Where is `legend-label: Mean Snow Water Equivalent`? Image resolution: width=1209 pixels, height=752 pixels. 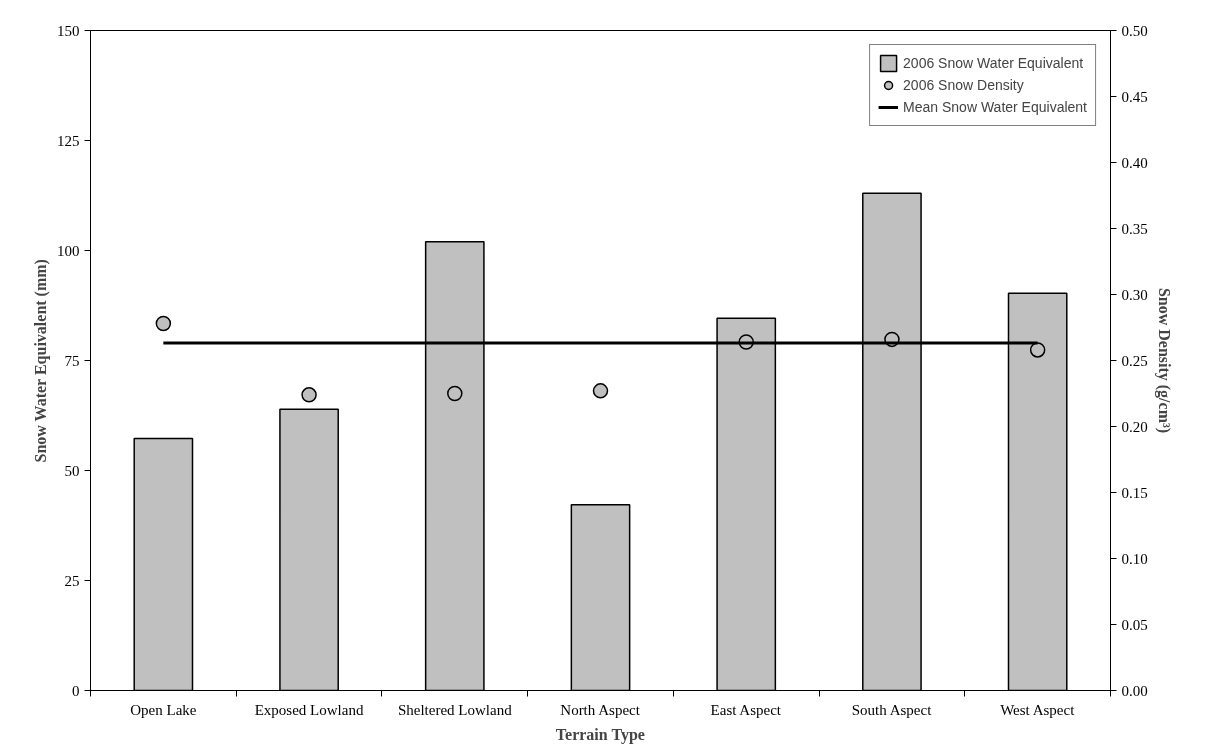 legend-label: Mean Snow Water Equivalent is located at coordinates (995, 107).